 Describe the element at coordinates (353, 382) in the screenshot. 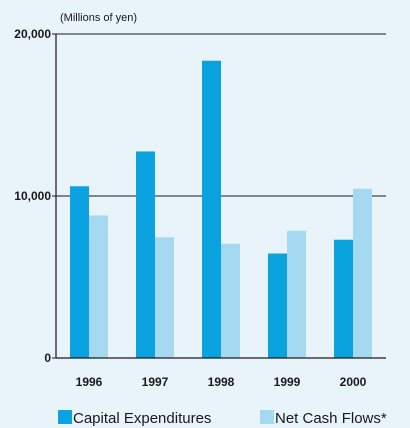

I see `x-tick-label: 2000` at that location.